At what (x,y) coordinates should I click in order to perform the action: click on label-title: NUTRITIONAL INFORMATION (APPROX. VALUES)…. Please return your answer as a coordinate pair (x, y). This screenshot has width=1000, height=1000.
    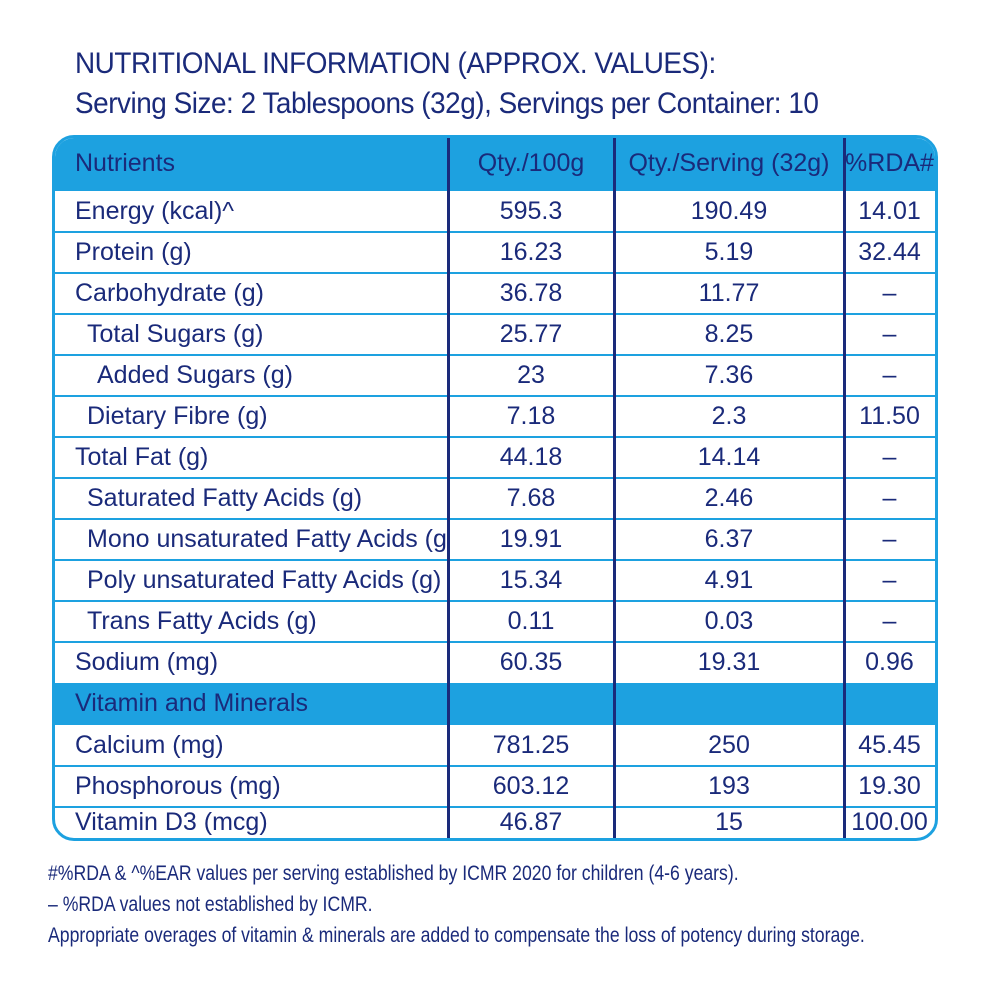
    Looking at the image, I should click on (395, 63).